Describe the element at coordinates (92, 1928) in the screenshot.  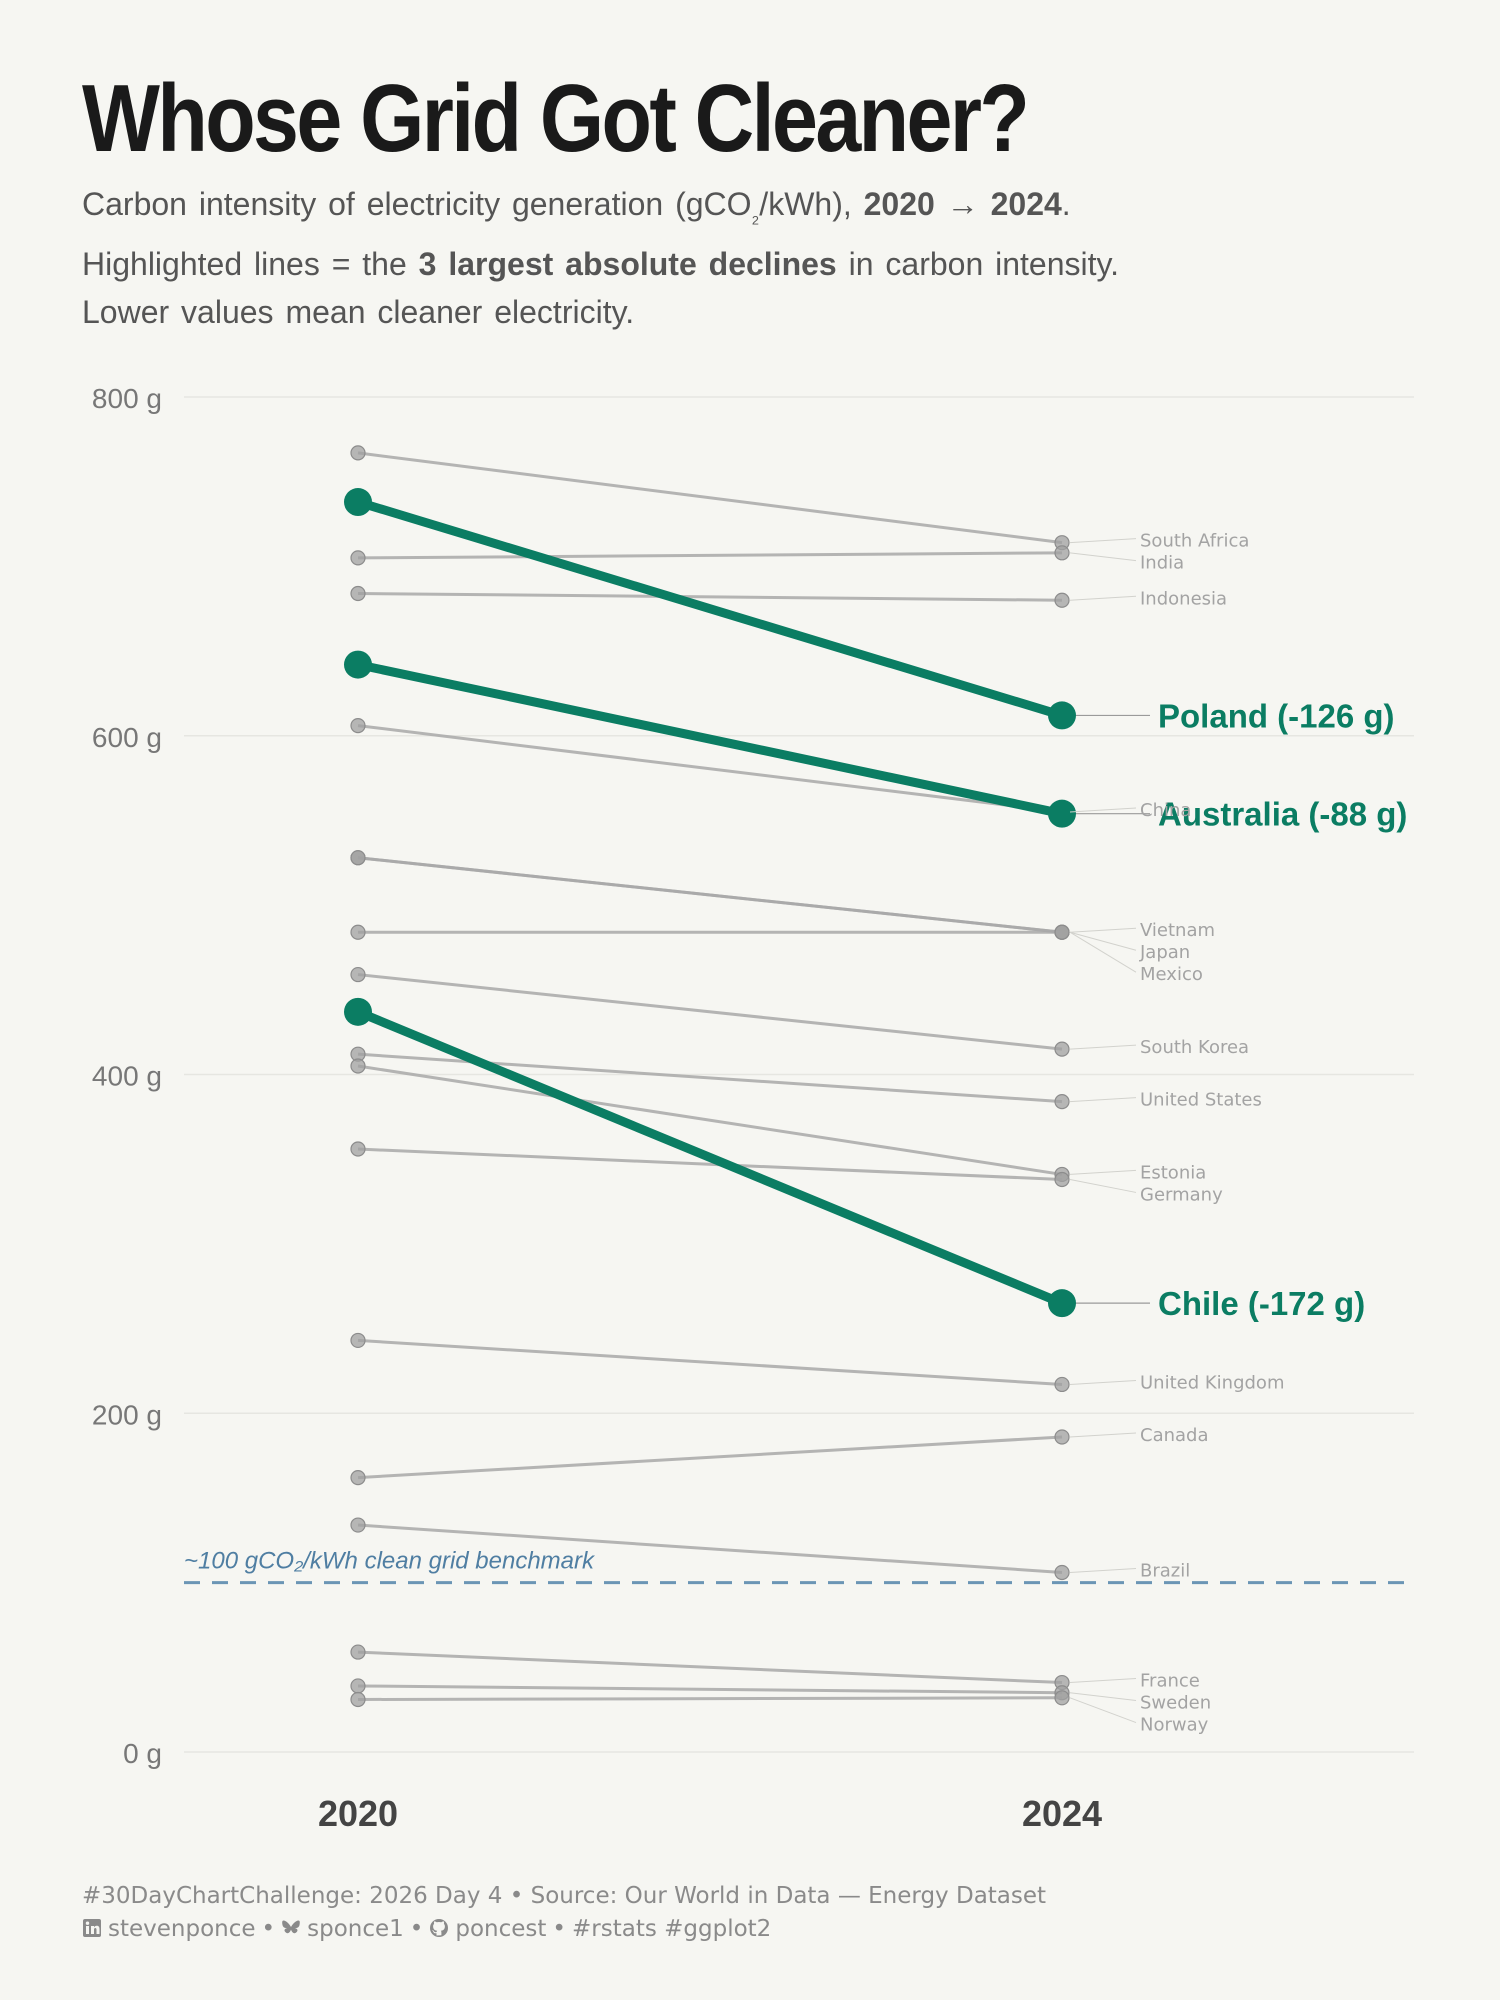
I see `linkedin-icon` at that location.